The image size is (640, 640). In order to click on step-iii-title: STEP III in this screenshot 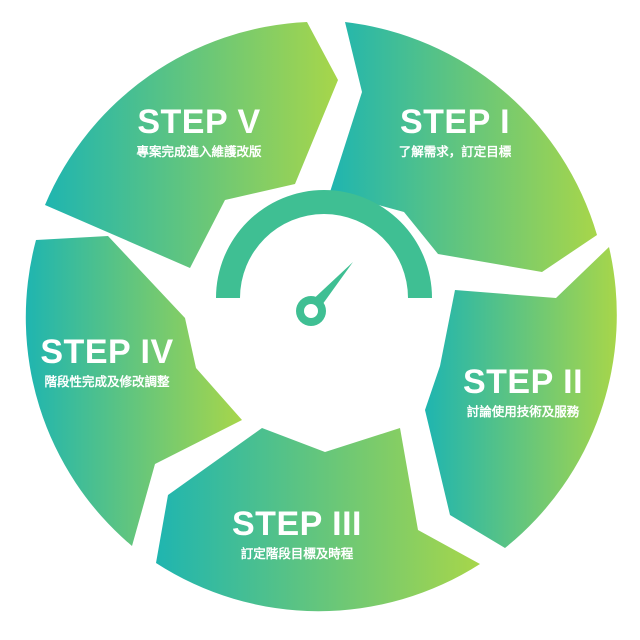, I will do `click(297, 524)`.